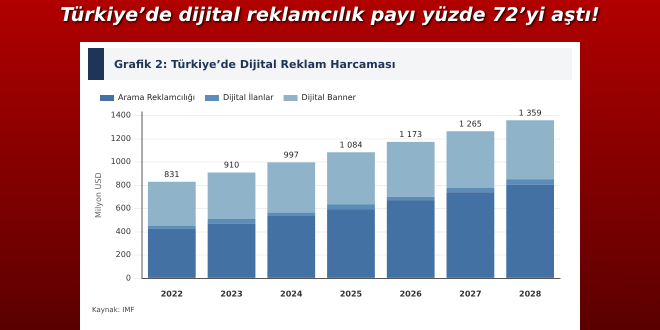  I want to click on total-label: 997, so click(291, 155).